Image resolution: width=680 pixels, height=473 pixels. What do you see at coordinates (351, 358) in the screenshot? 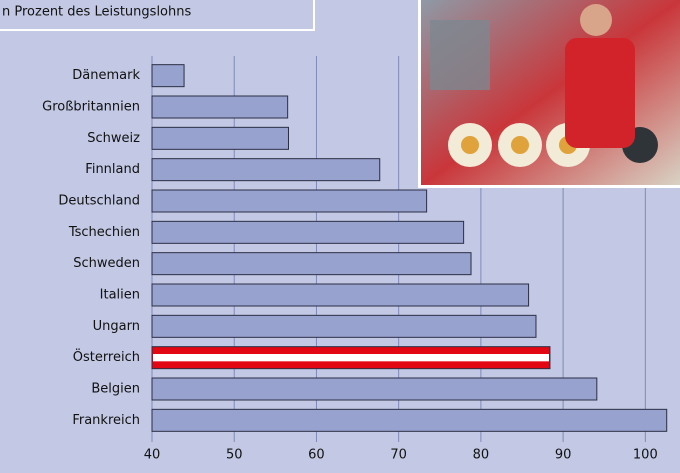
I see `bar-stripe` at bounding box center [351, 358].